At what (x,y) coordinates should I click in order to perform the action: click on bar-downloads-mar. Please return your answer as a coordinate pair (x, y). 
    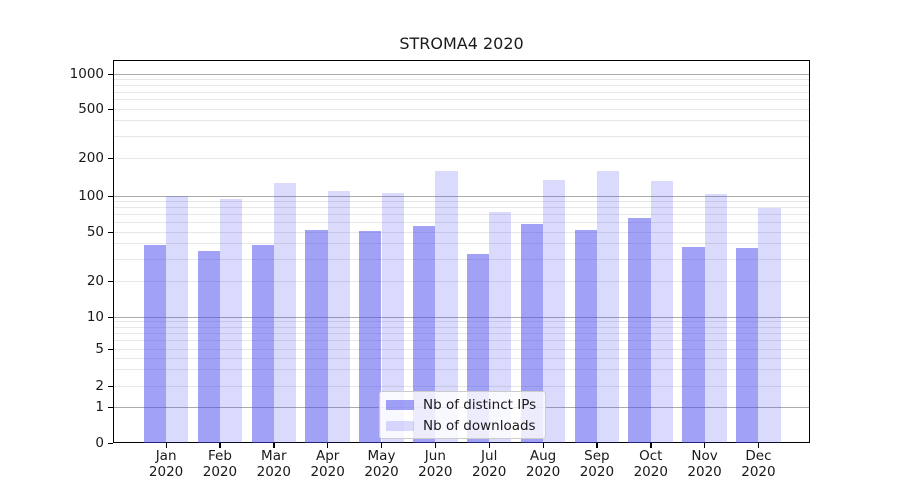
    Looking at the image, I should click on (285, 312).